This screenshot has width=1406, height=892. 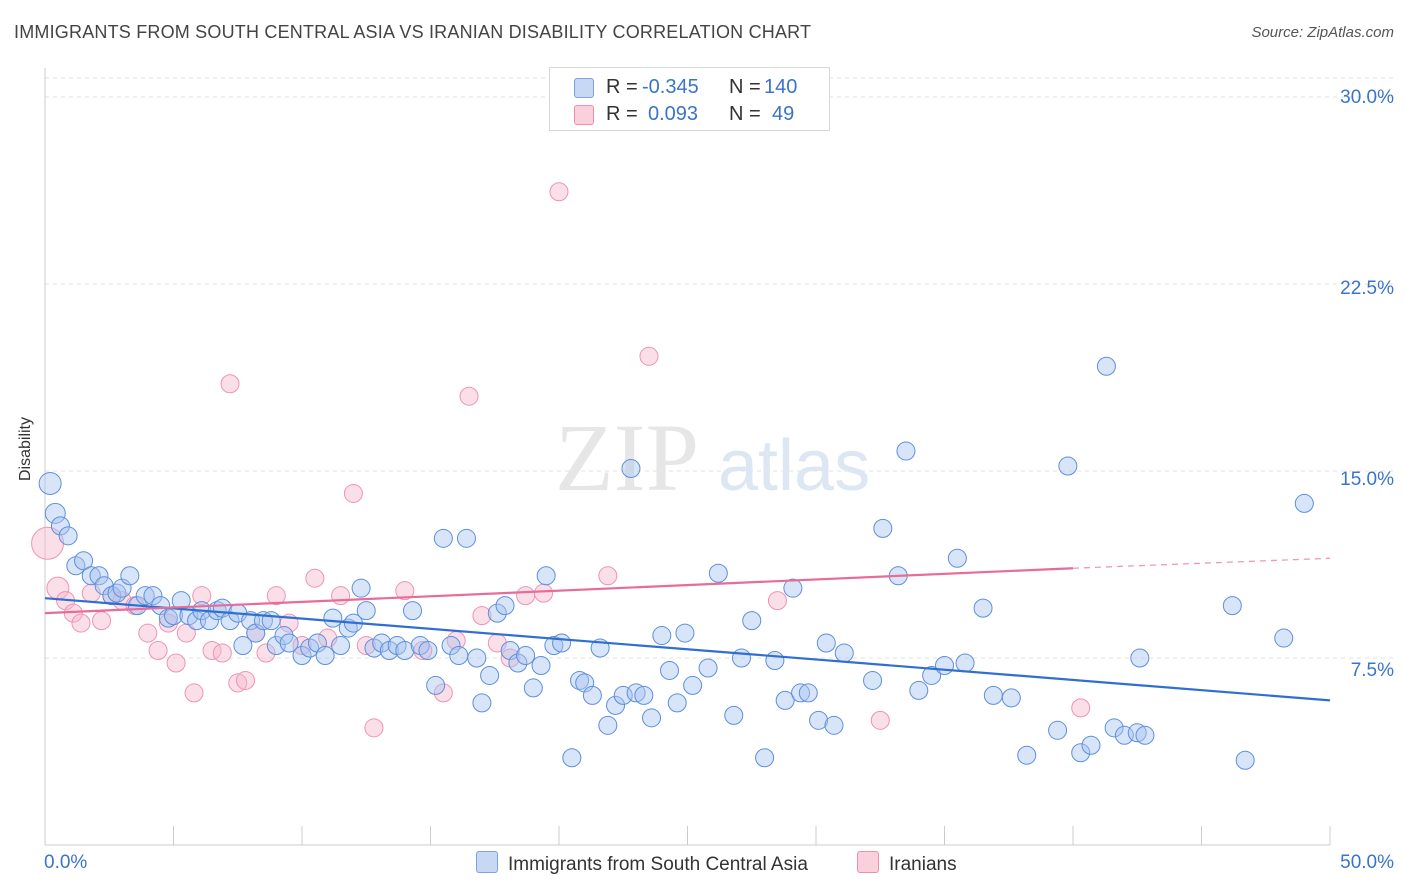 I want to click on trend-lines, so click(x=687, y=629).